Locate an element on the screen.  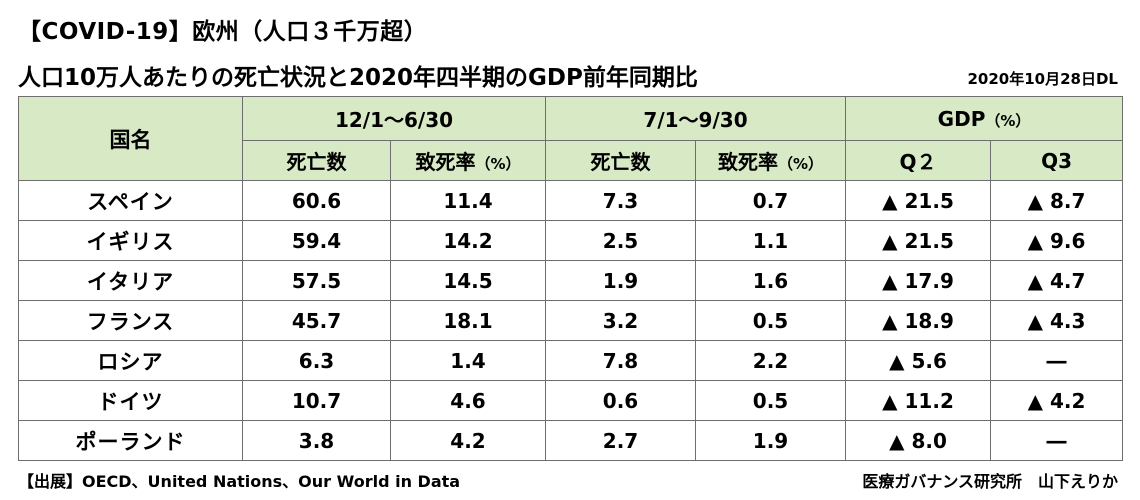
author-credit: 医療ガバナンス研究所 山下えりか is located at coordinates (990, 481).